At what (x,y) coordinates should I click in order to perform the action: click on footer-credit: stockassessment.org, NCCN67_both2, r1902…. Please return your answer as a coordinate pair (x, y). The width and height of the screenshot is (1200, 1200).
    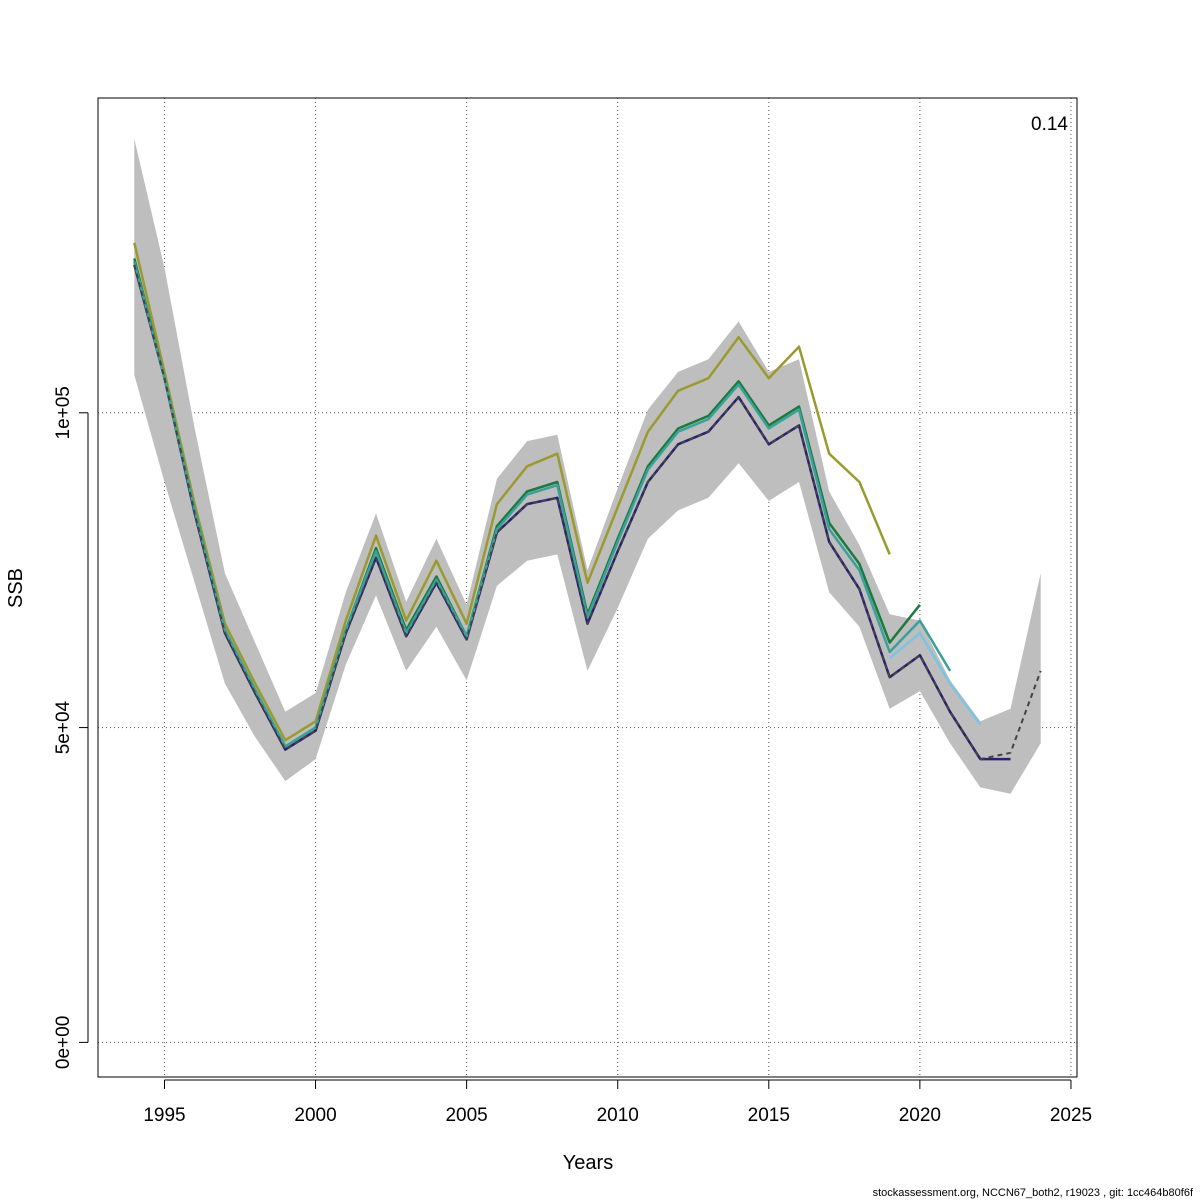
    Looking at the image, I should click on (1033, 1193).